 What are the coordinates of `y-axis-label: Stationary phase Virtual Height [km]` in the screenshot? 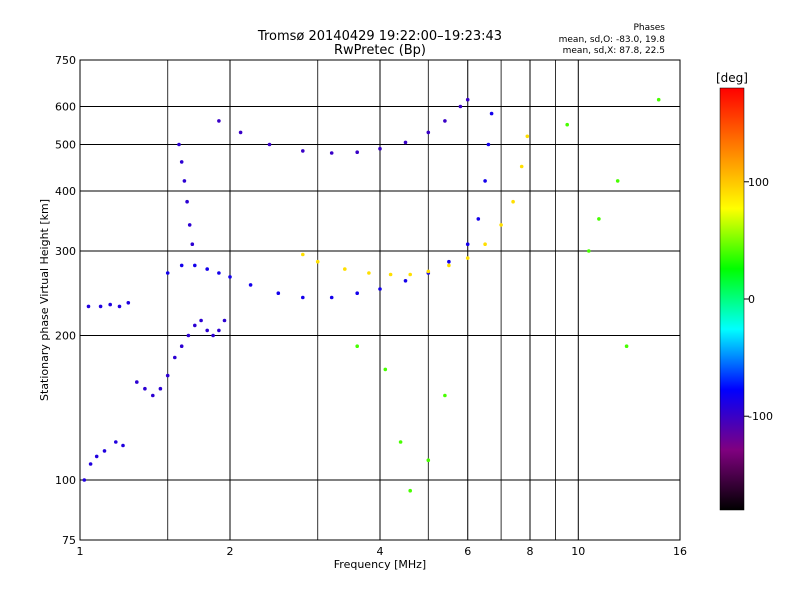 It's located at (44, 300).